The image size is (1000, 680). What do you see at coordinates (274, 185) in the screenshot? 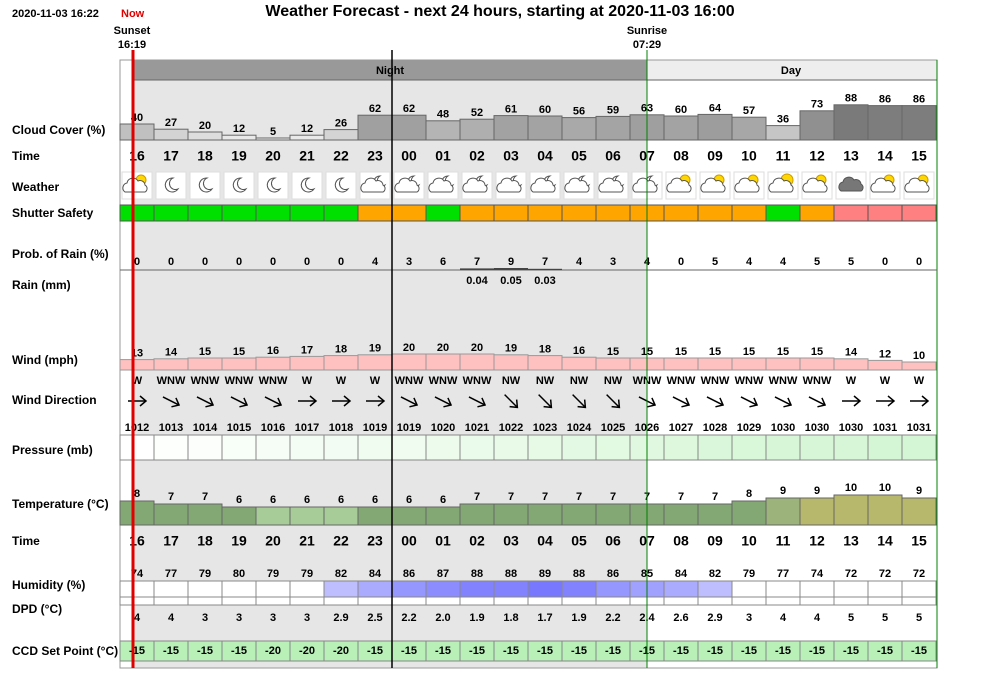
I see `moon` at bounding box center [274, 185].